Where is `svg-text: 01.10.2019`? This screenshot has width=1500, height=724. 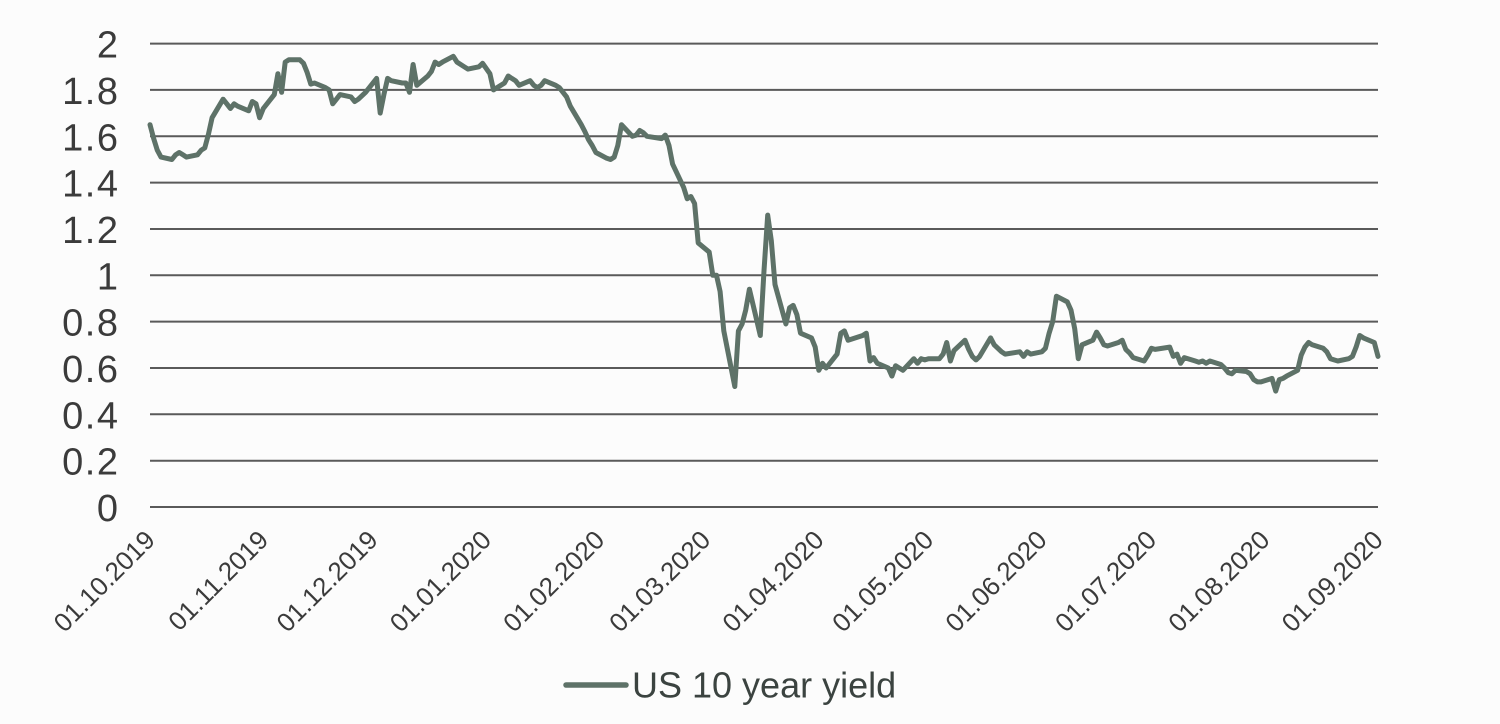 svg-text: 01.10.2019 is located at coordinates (104, 581).